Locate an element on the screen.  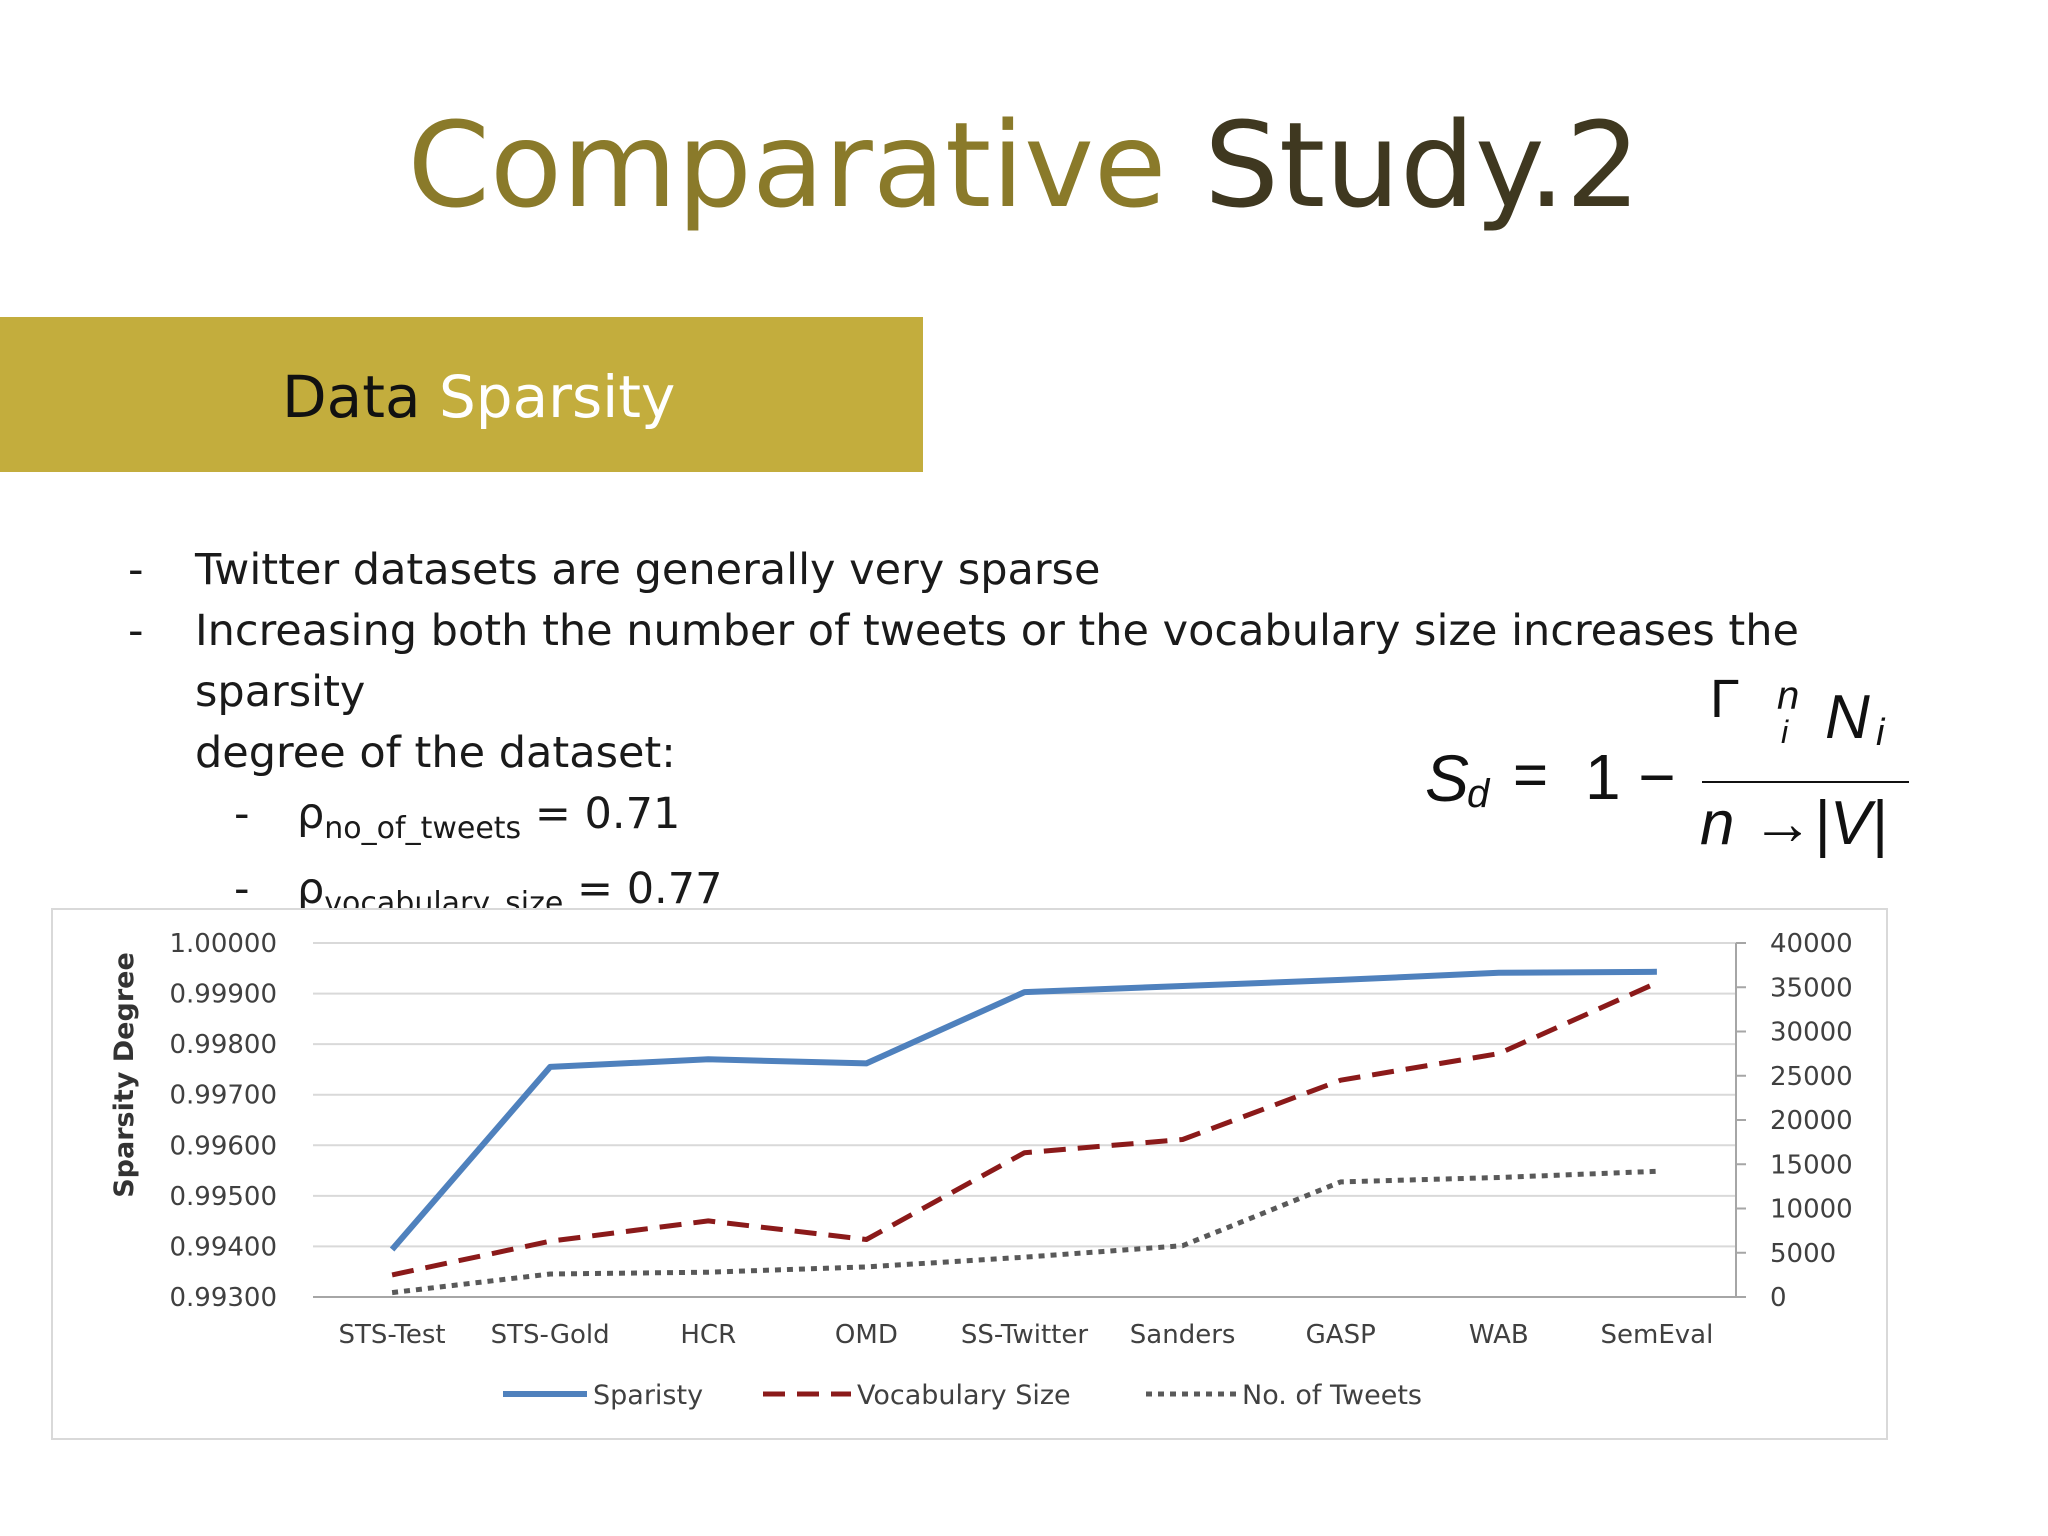
sub-bullet-item: - ρno_of_tweets = 0.71 is located at coordinates (1028, 821).